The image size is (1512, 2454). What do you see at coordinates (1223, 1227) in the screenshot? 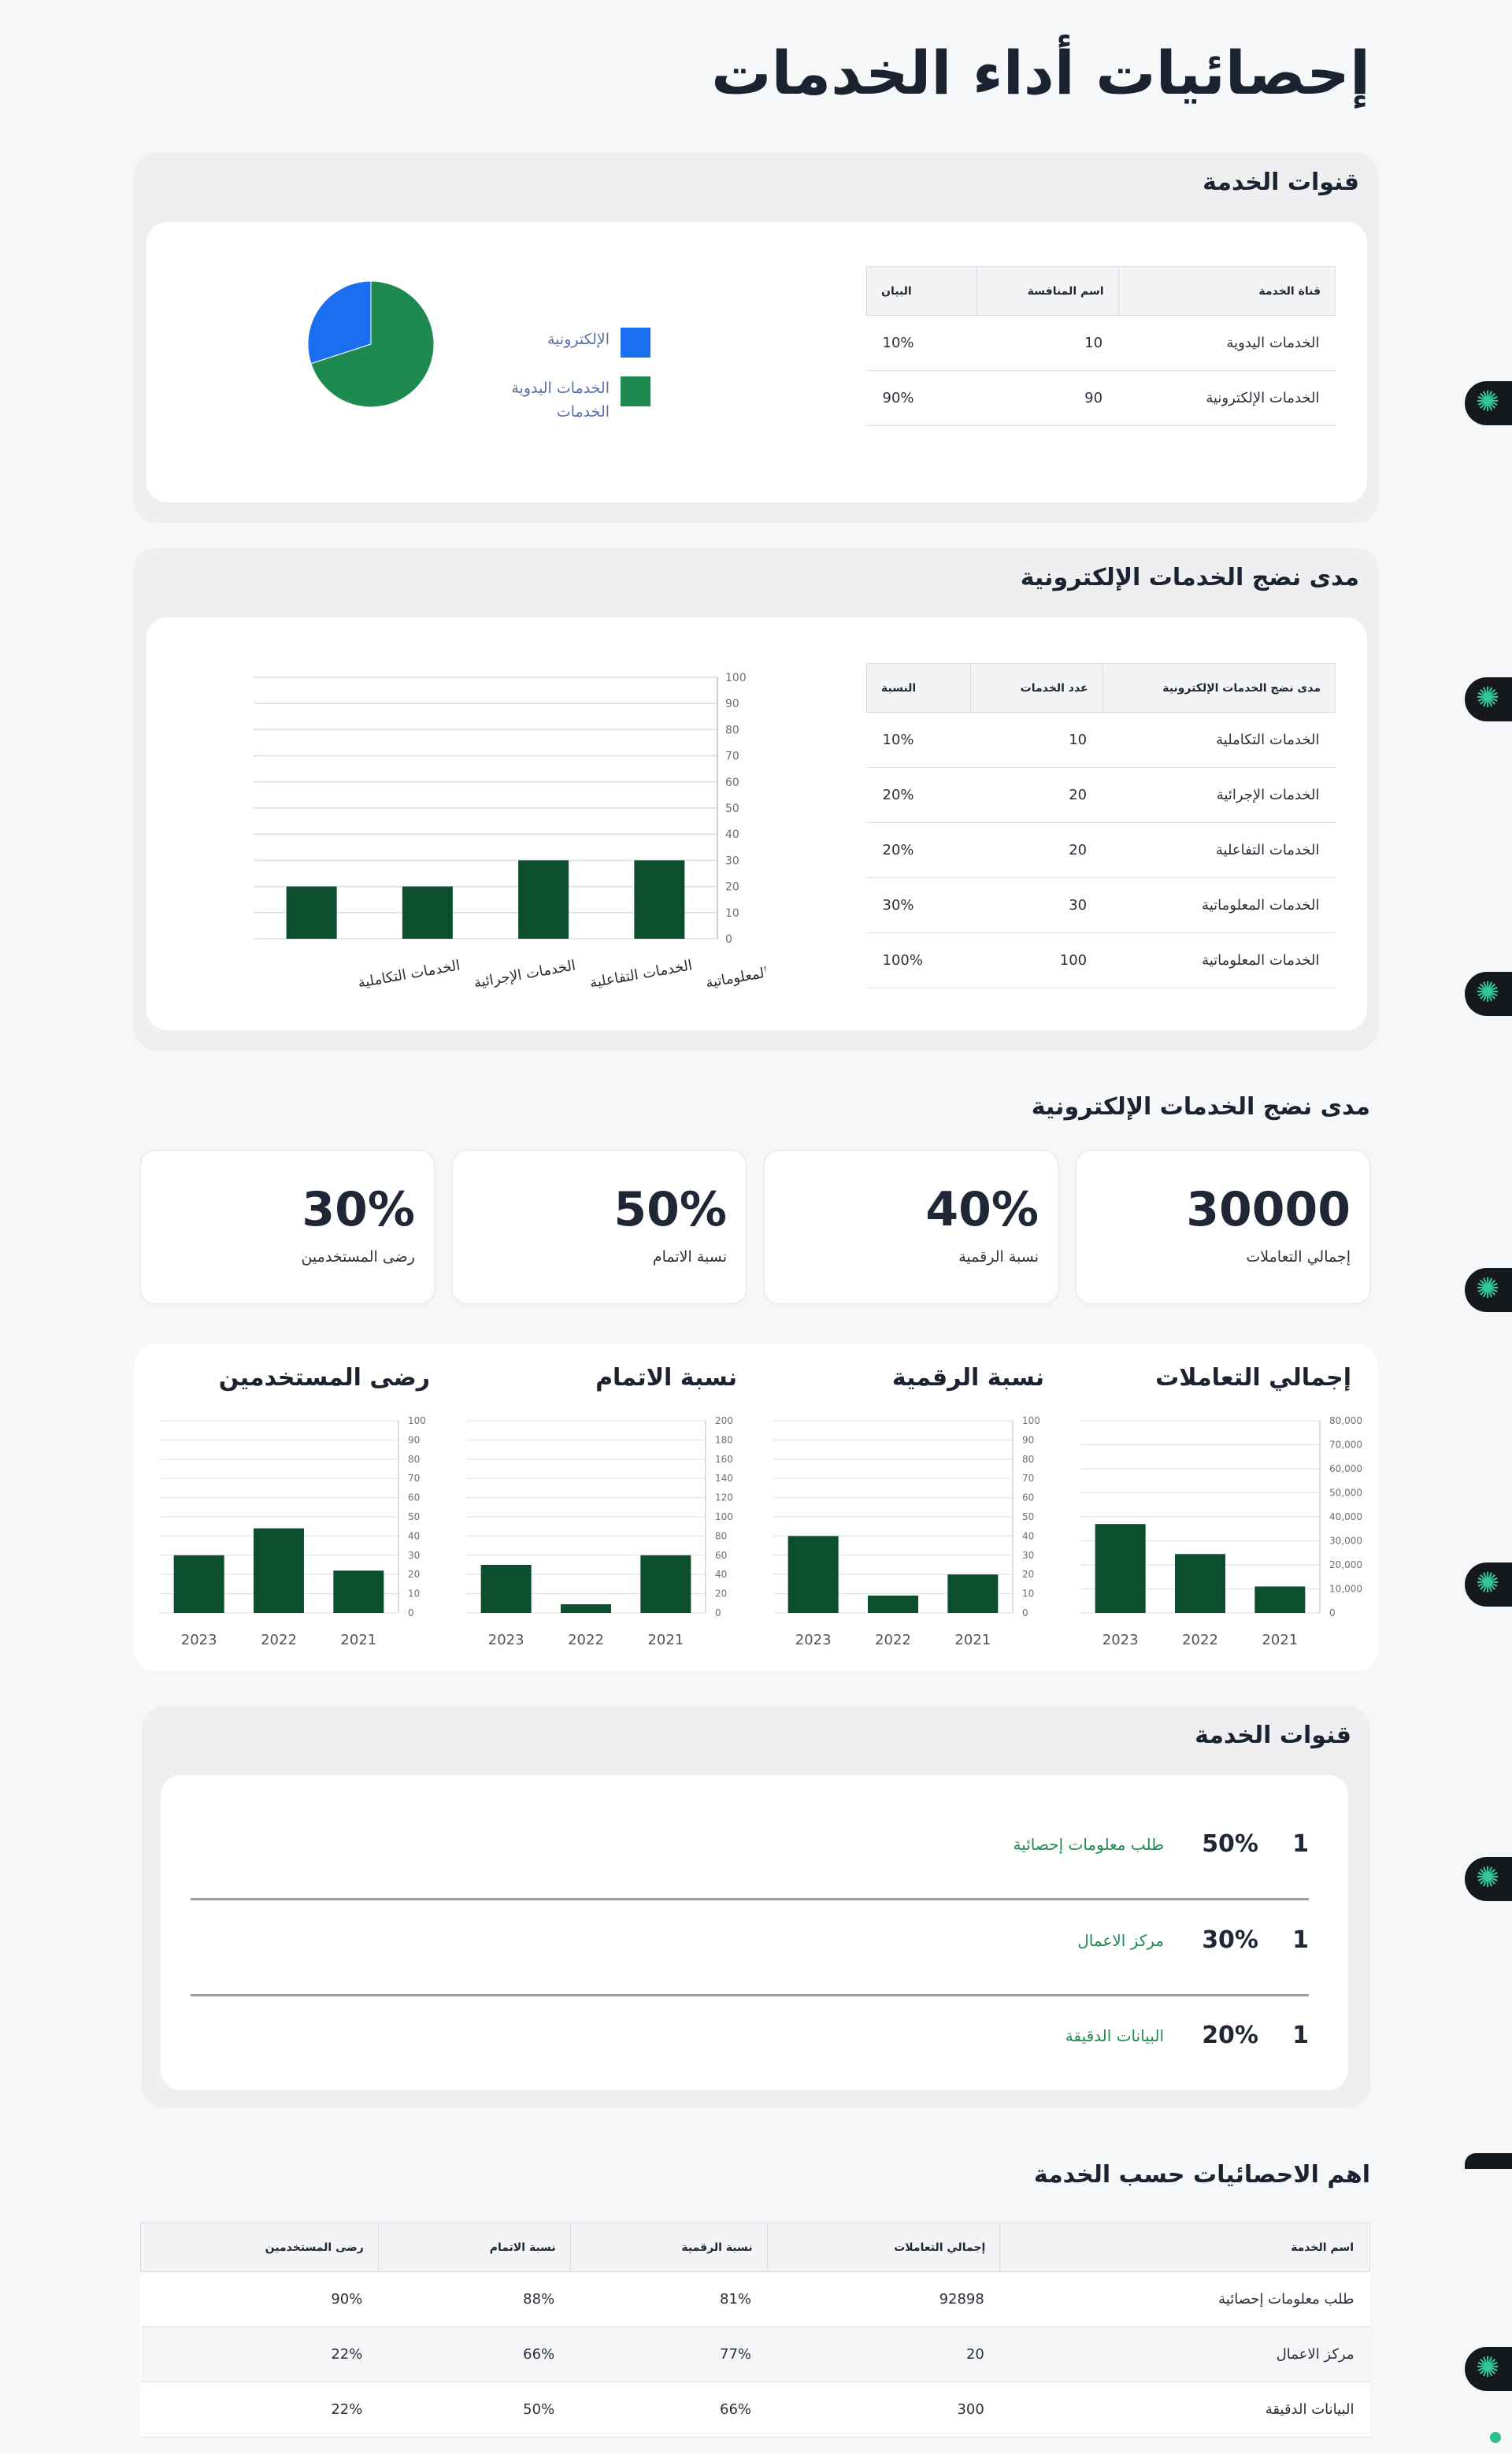
I see `kpi-card-total-transactions: 30000 إجمالي التعاملات` at bounding box center [1223, 1227].